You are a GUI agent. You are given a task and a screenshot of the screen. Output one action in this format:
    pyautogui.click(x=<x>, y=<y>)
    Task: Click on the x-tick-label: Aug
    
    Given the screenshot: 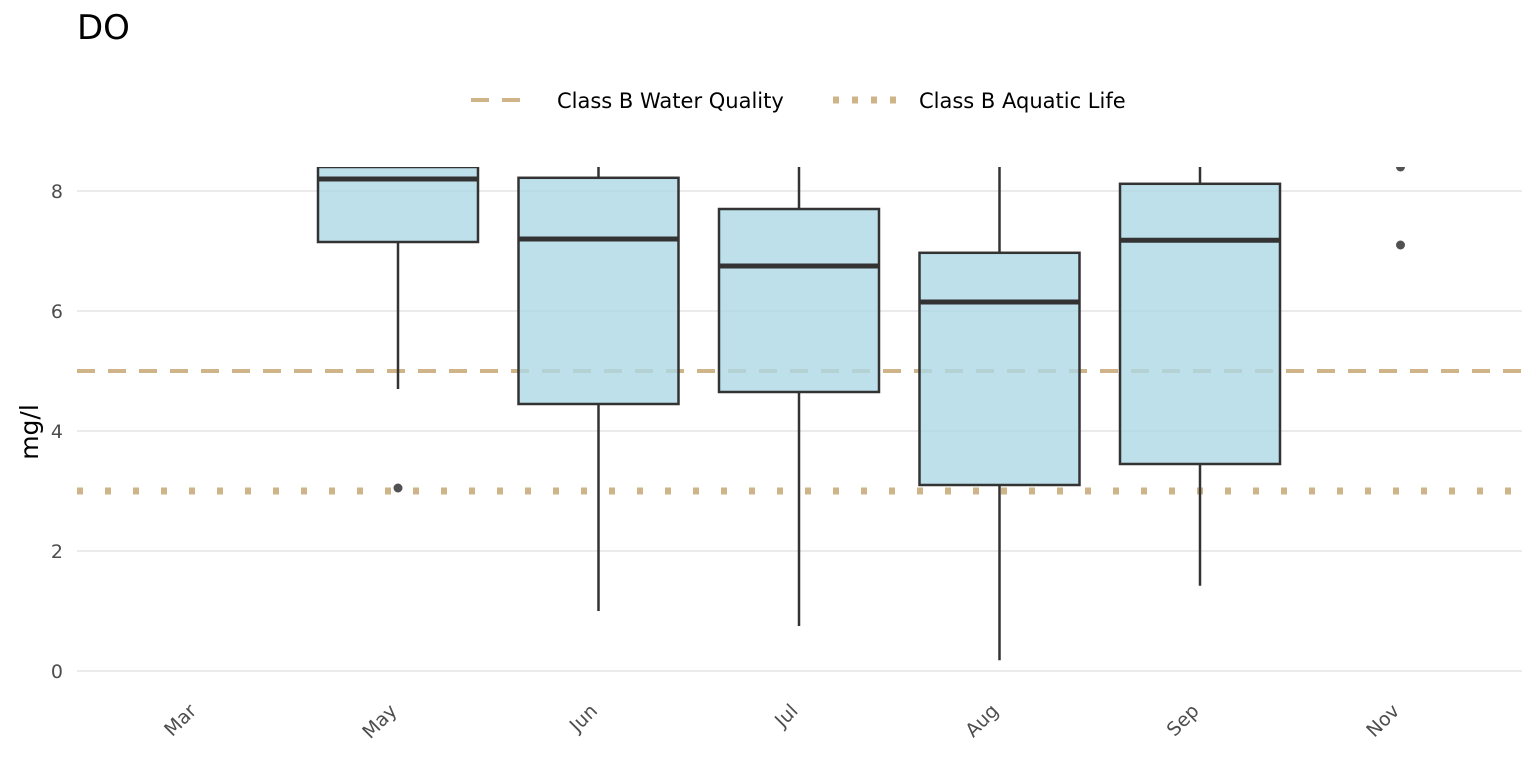 What is the action you would take?
    pyautogui.click(x=982, y=721)
    